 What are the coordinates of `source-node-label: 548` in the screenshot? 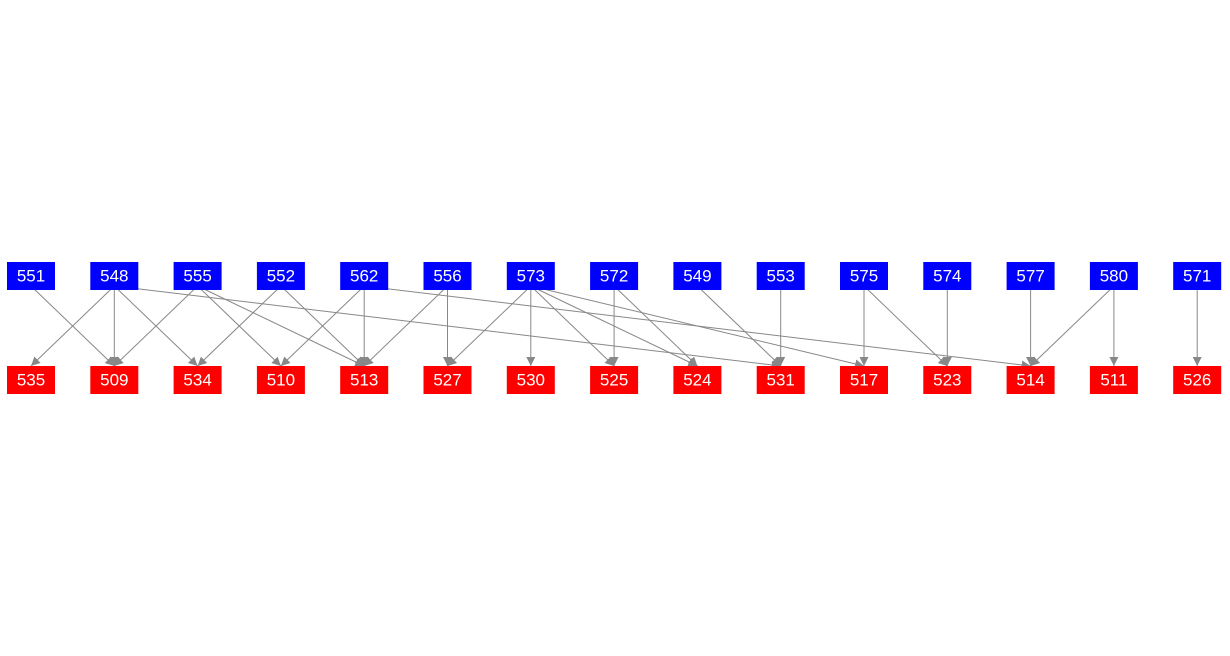 It's located at (114, 275).